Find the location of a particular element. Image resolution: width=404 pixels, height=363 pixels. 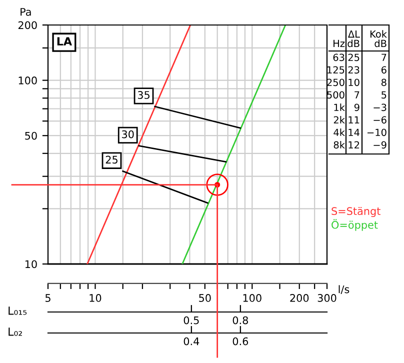

text: 25 is located at coordinates (354, 58).